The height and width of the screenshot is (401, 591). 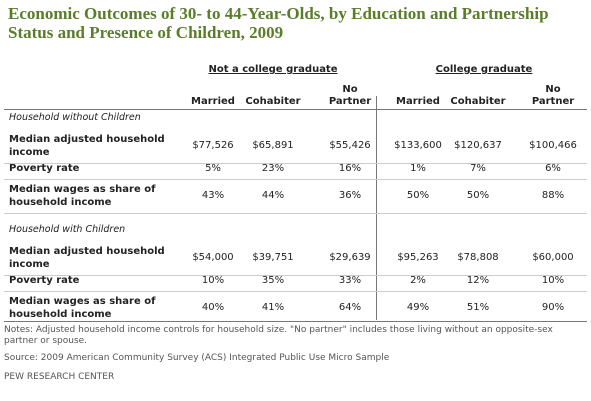 I want to click on table-bottom-rule, so click(x=295, y=321).